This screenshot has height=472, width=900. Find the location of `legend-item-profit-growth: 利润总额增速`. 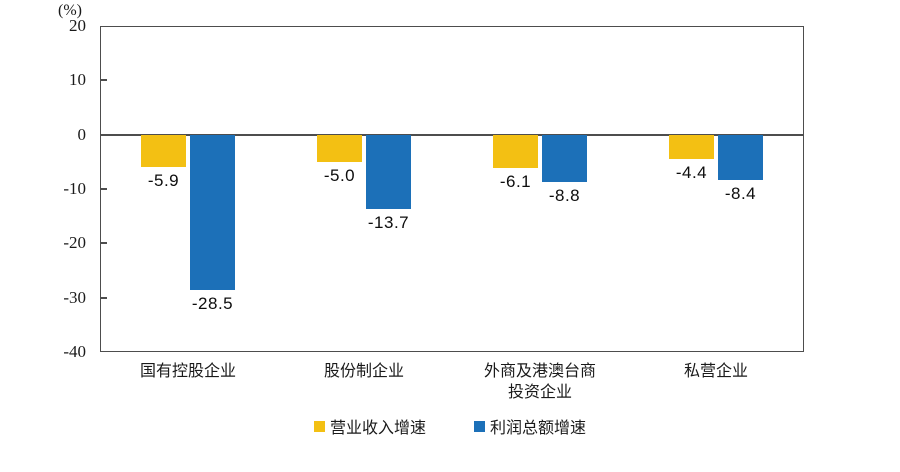

legend-item-profit-growth: 利润总额增速 is located at coordinates (530, 426).